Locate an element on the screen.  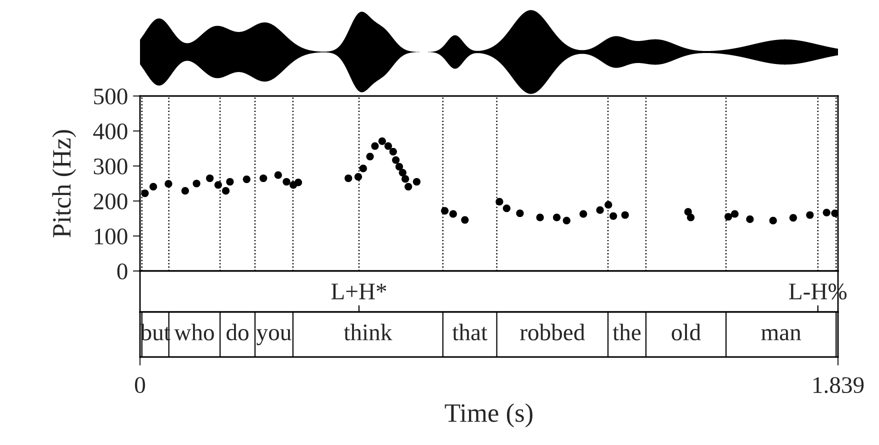
text: you is located at coordinates (274, 337).